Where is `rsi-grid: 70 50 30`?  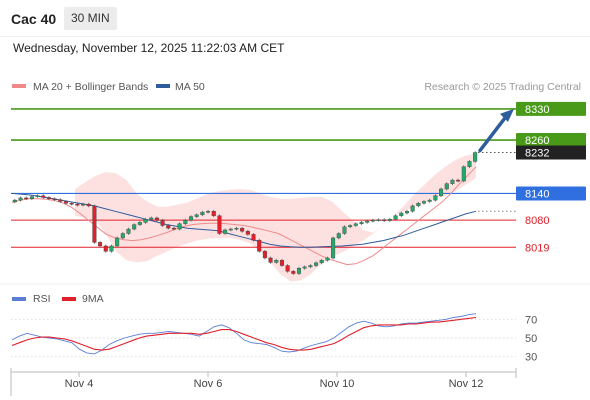
rsi-grid: 70 50 30 is located at coordinates (274, 339).